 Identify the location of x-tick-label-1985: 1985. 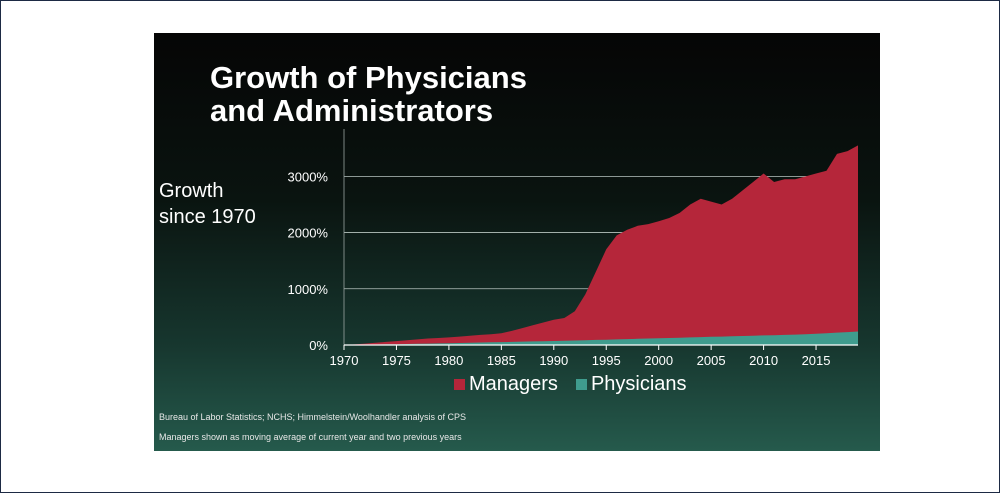
(501, 360).